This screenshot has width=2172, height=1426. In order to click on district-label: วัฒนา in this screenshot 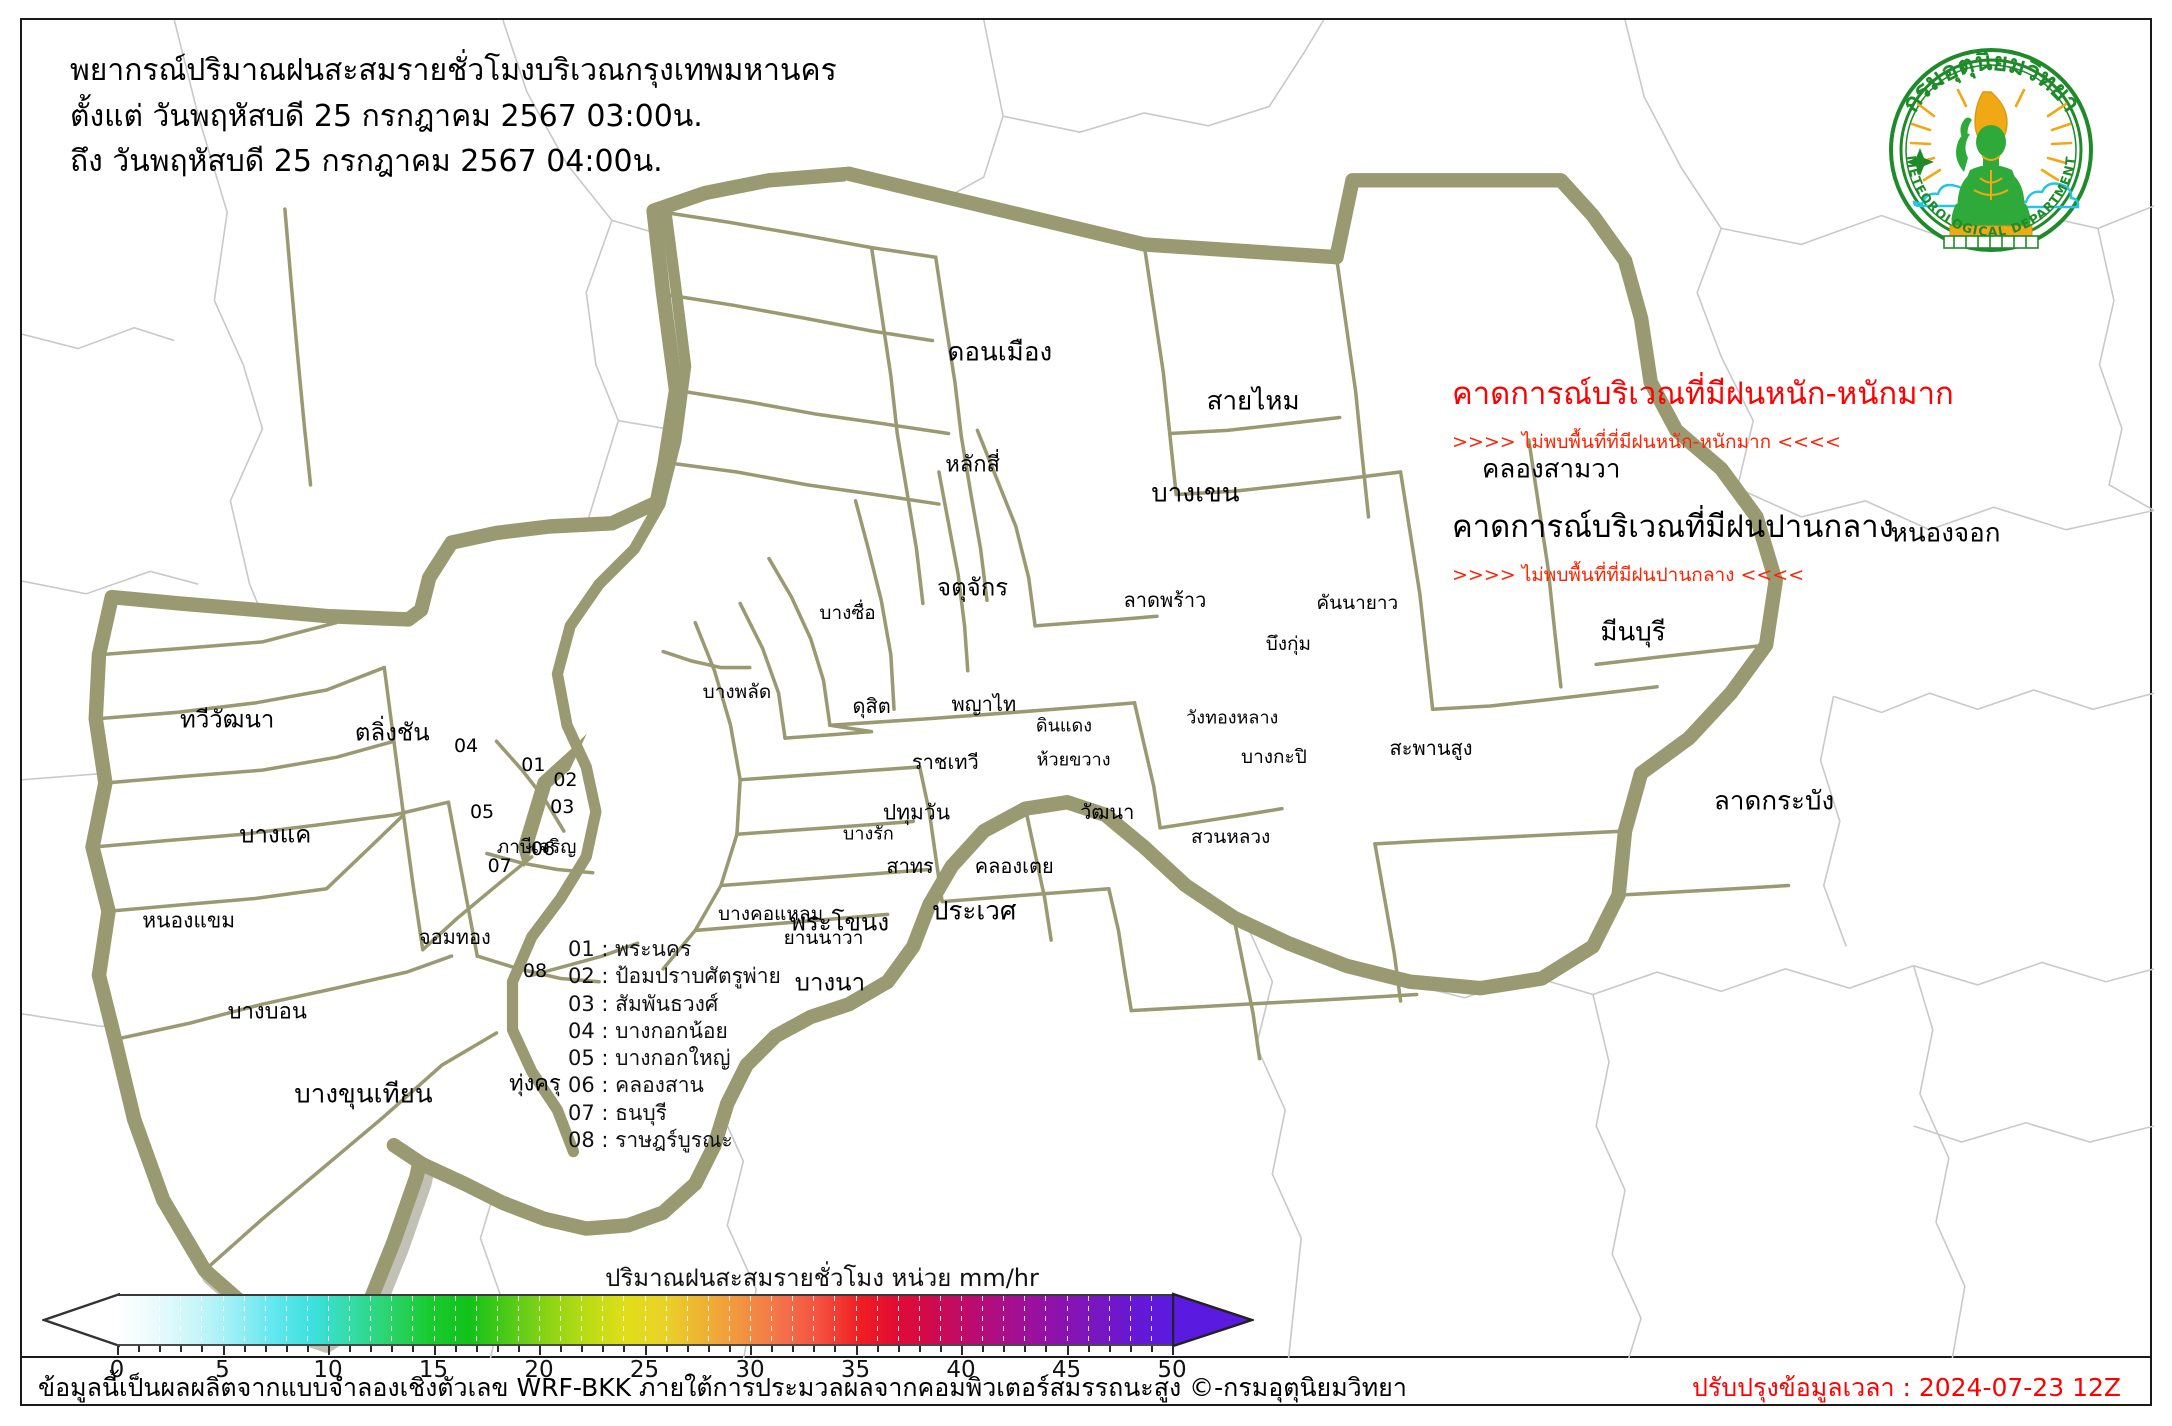, I will do `click(1107, 811)`.